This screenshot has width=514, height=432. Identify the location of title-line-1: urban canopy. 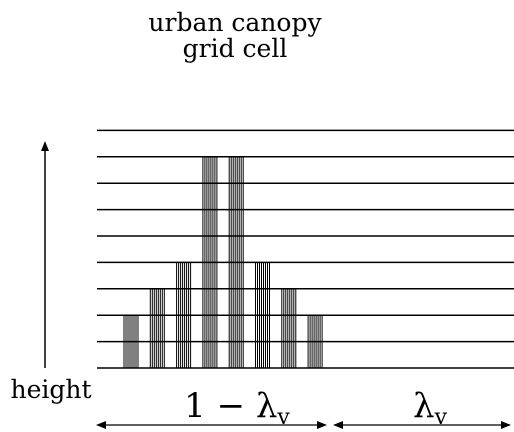
(235, 22).